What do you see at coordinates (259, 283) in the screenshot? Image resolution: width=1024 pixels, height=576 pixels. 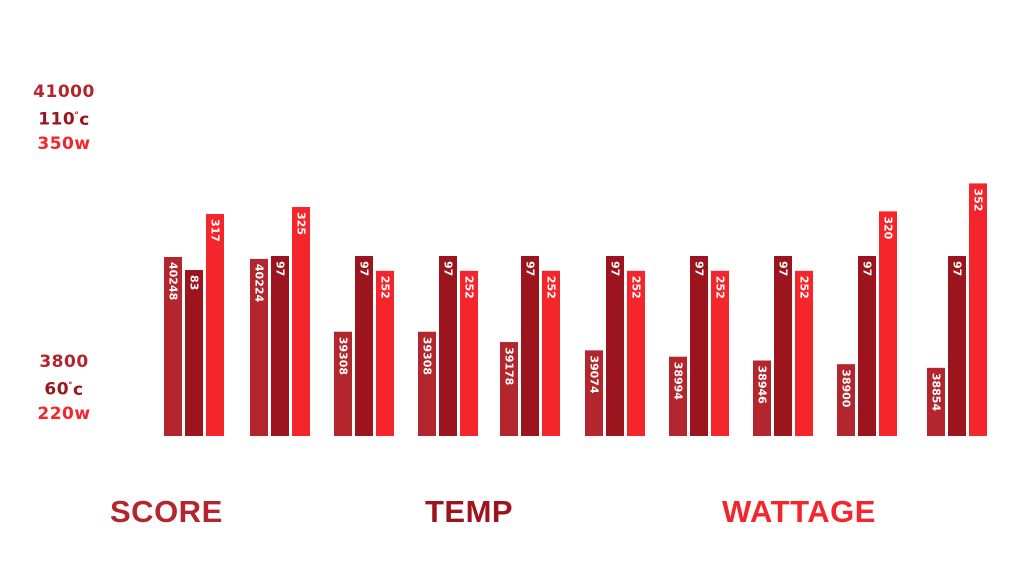 I see `bar-label-score-2: 40224` at bounding box center [259, 283].